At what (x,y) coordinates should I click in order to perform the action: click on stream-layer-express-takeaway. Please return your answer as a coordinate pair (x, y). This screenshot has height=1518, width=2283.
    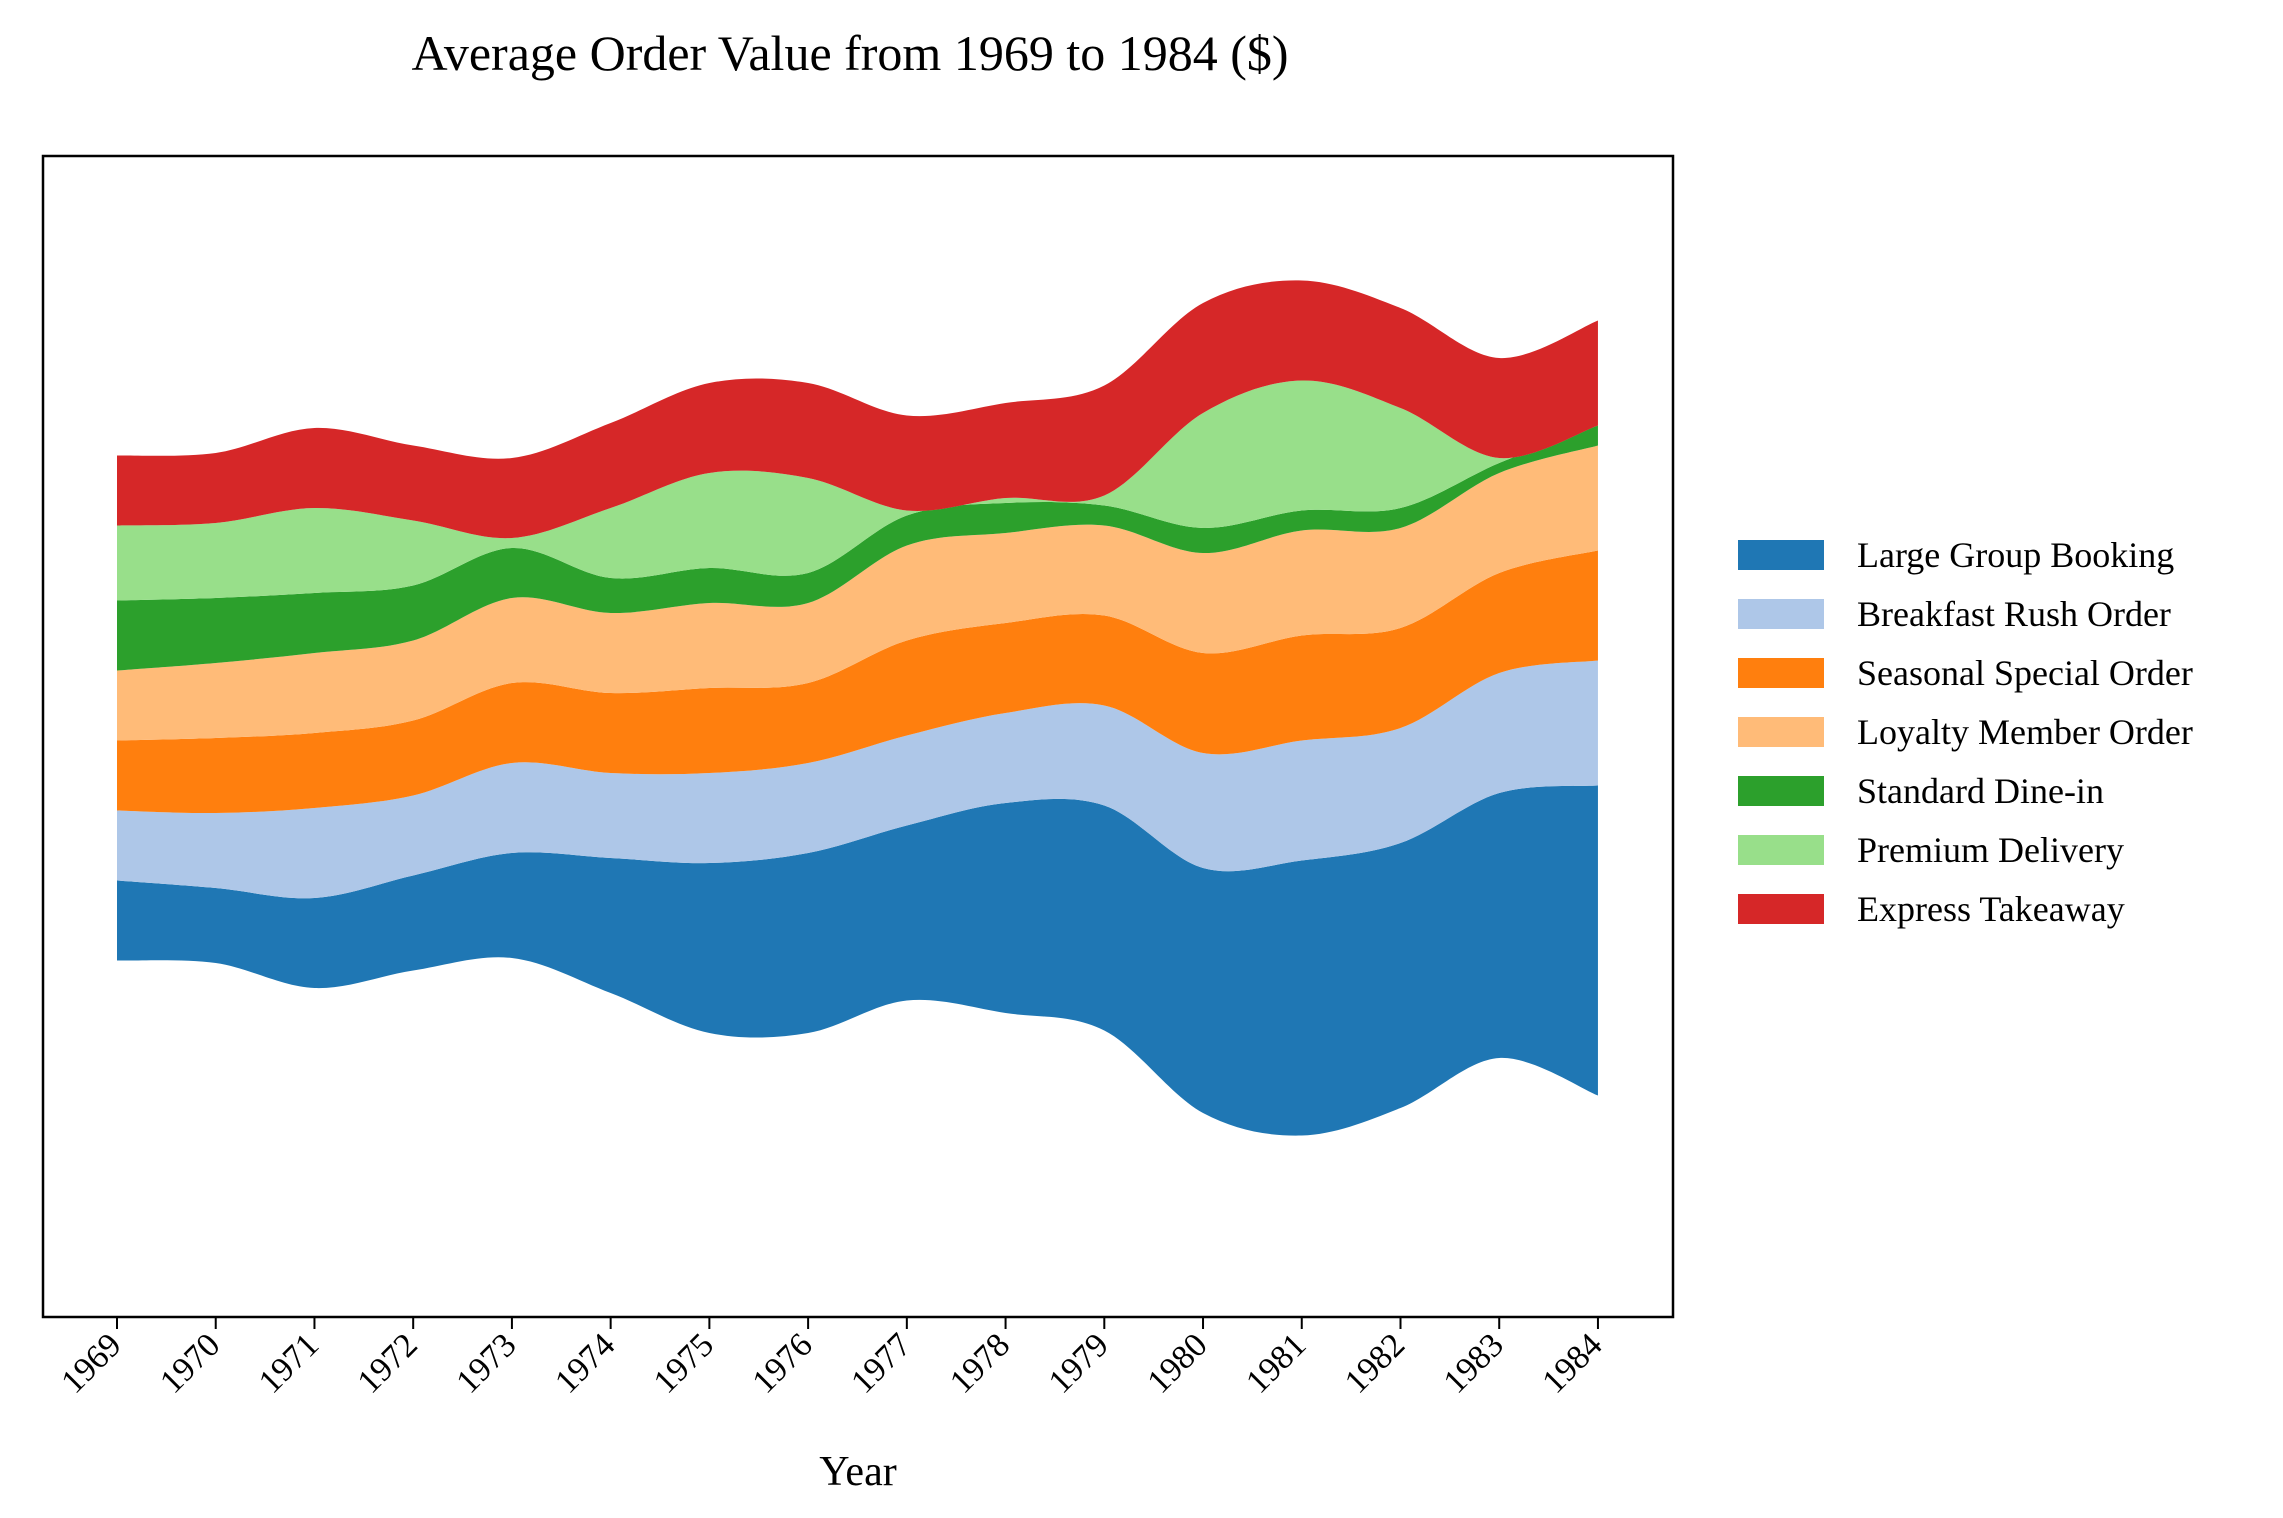
    Looking at the image, I should click on (857, 409).